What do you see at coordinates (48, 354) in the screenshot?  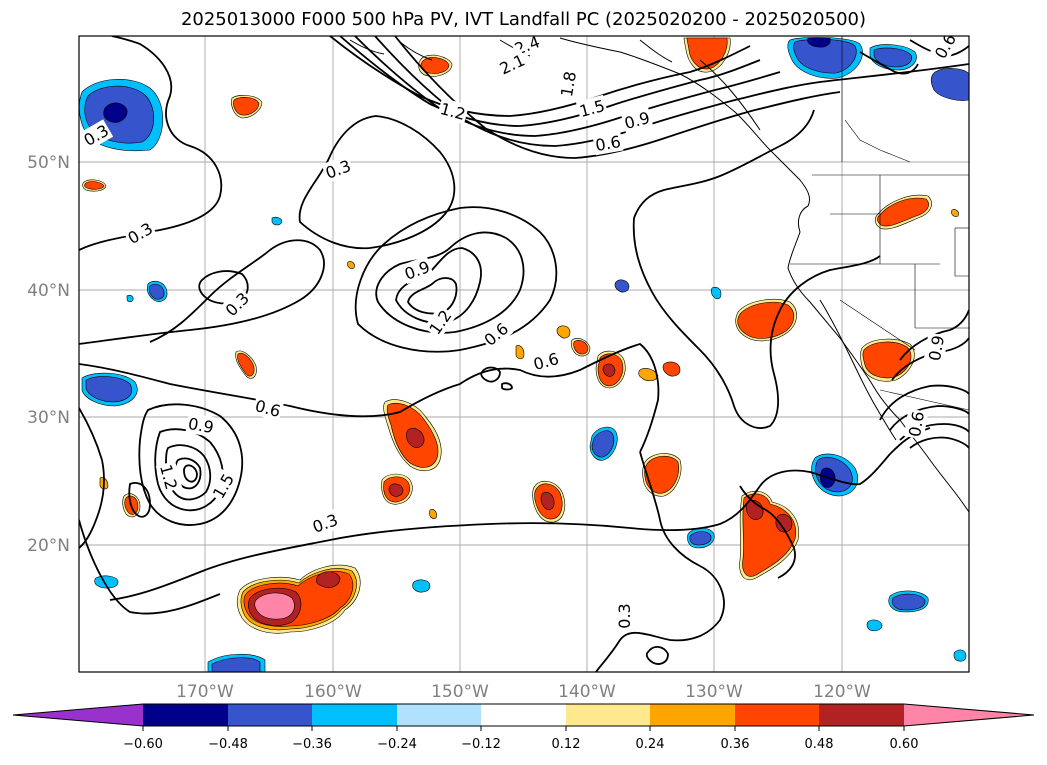 I see `latitude-labels: 50°N 40°N 30°N 20°N` at bounding box center [48, 354].